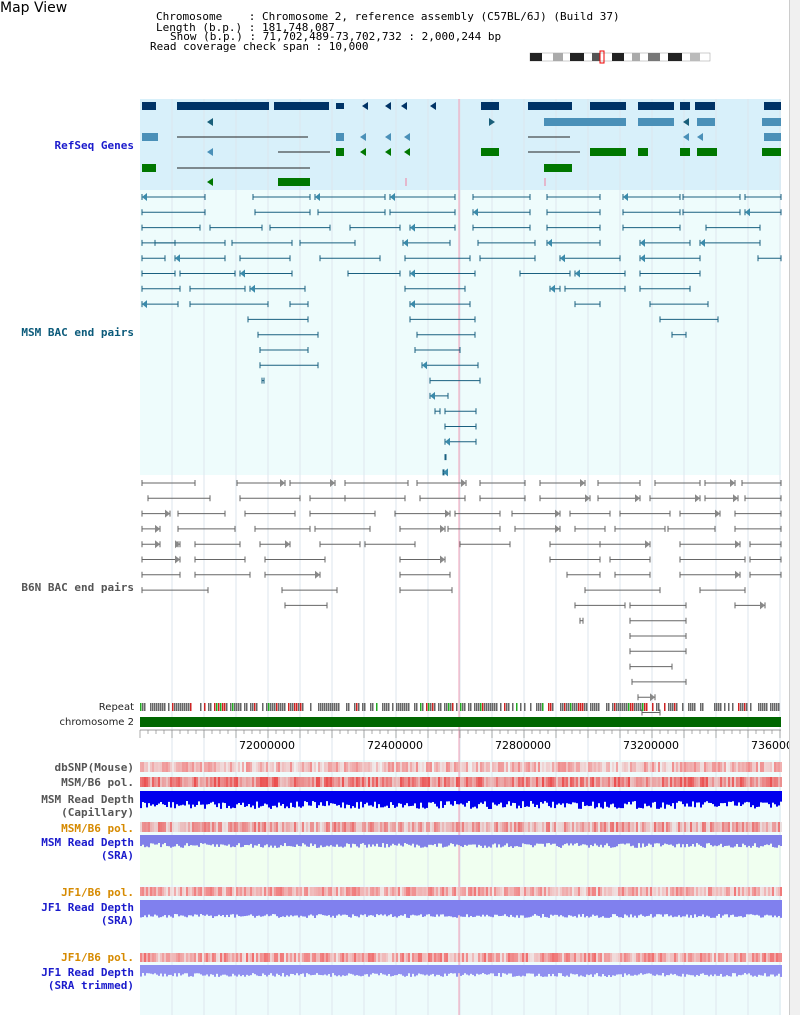 This screenshot has width=800, height=1015. What do you see at coordinates (267, 745) in the screenshot?
I see `axis-tick-label: 72000000` at bounding box center [267, 745].